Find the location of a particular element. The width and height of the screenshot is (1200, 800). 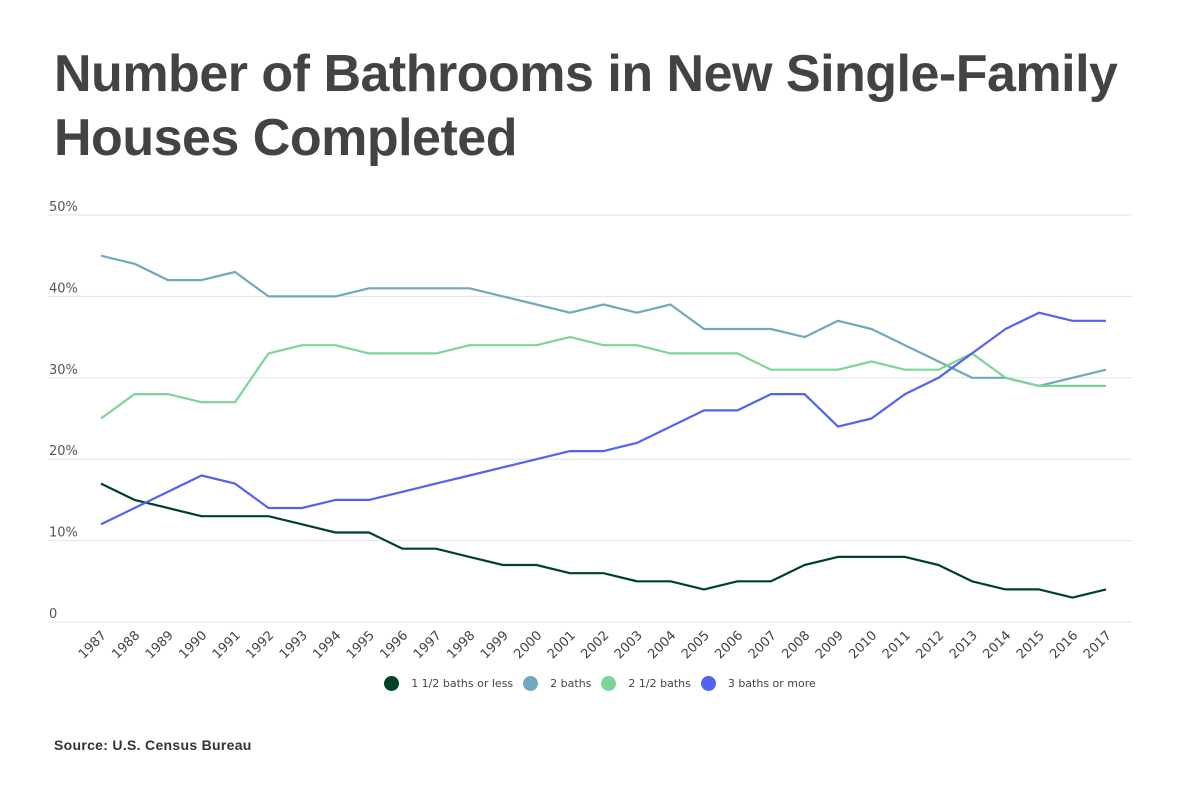

y-tick-label: 20% is located at coordinates (63, 451).